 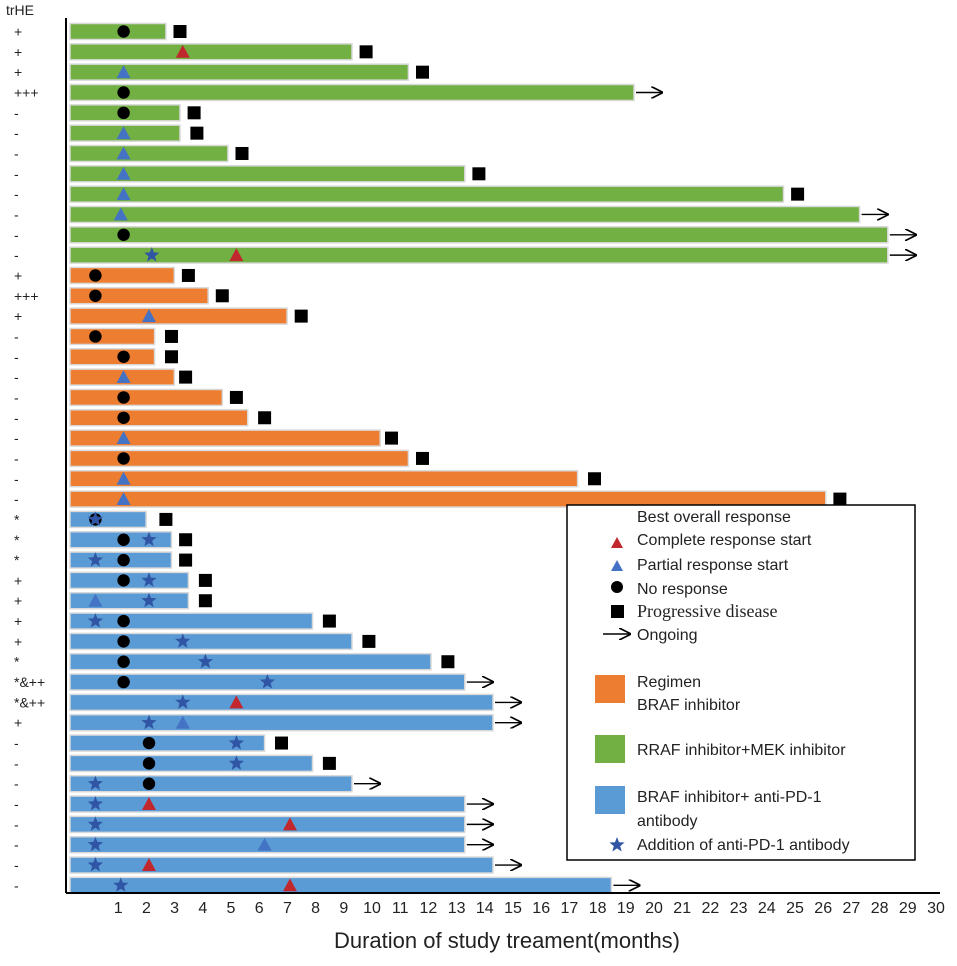 I want to click on legend-braf-label: BRAF inhibitor, so click(x=689, y=705).